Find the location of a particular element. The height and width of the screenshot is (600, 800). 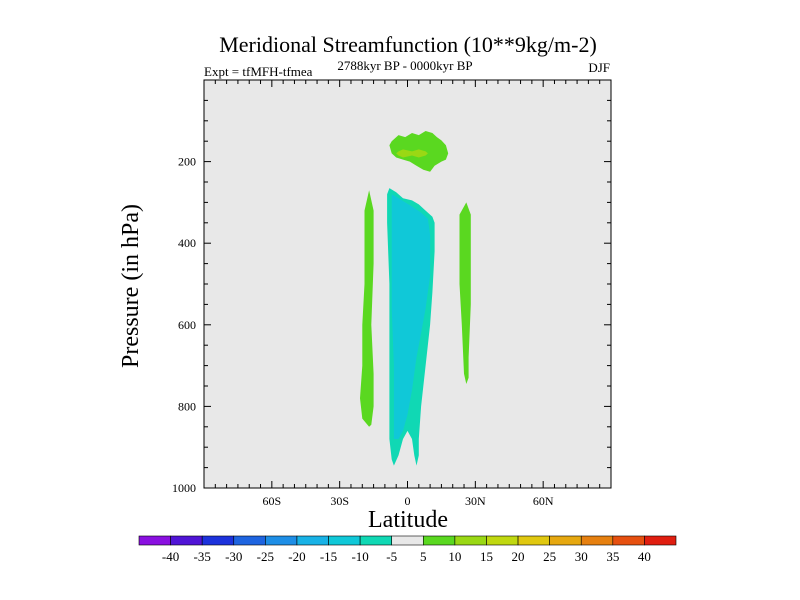

colorbar-label: 30 is located at coordinates (581, 556).